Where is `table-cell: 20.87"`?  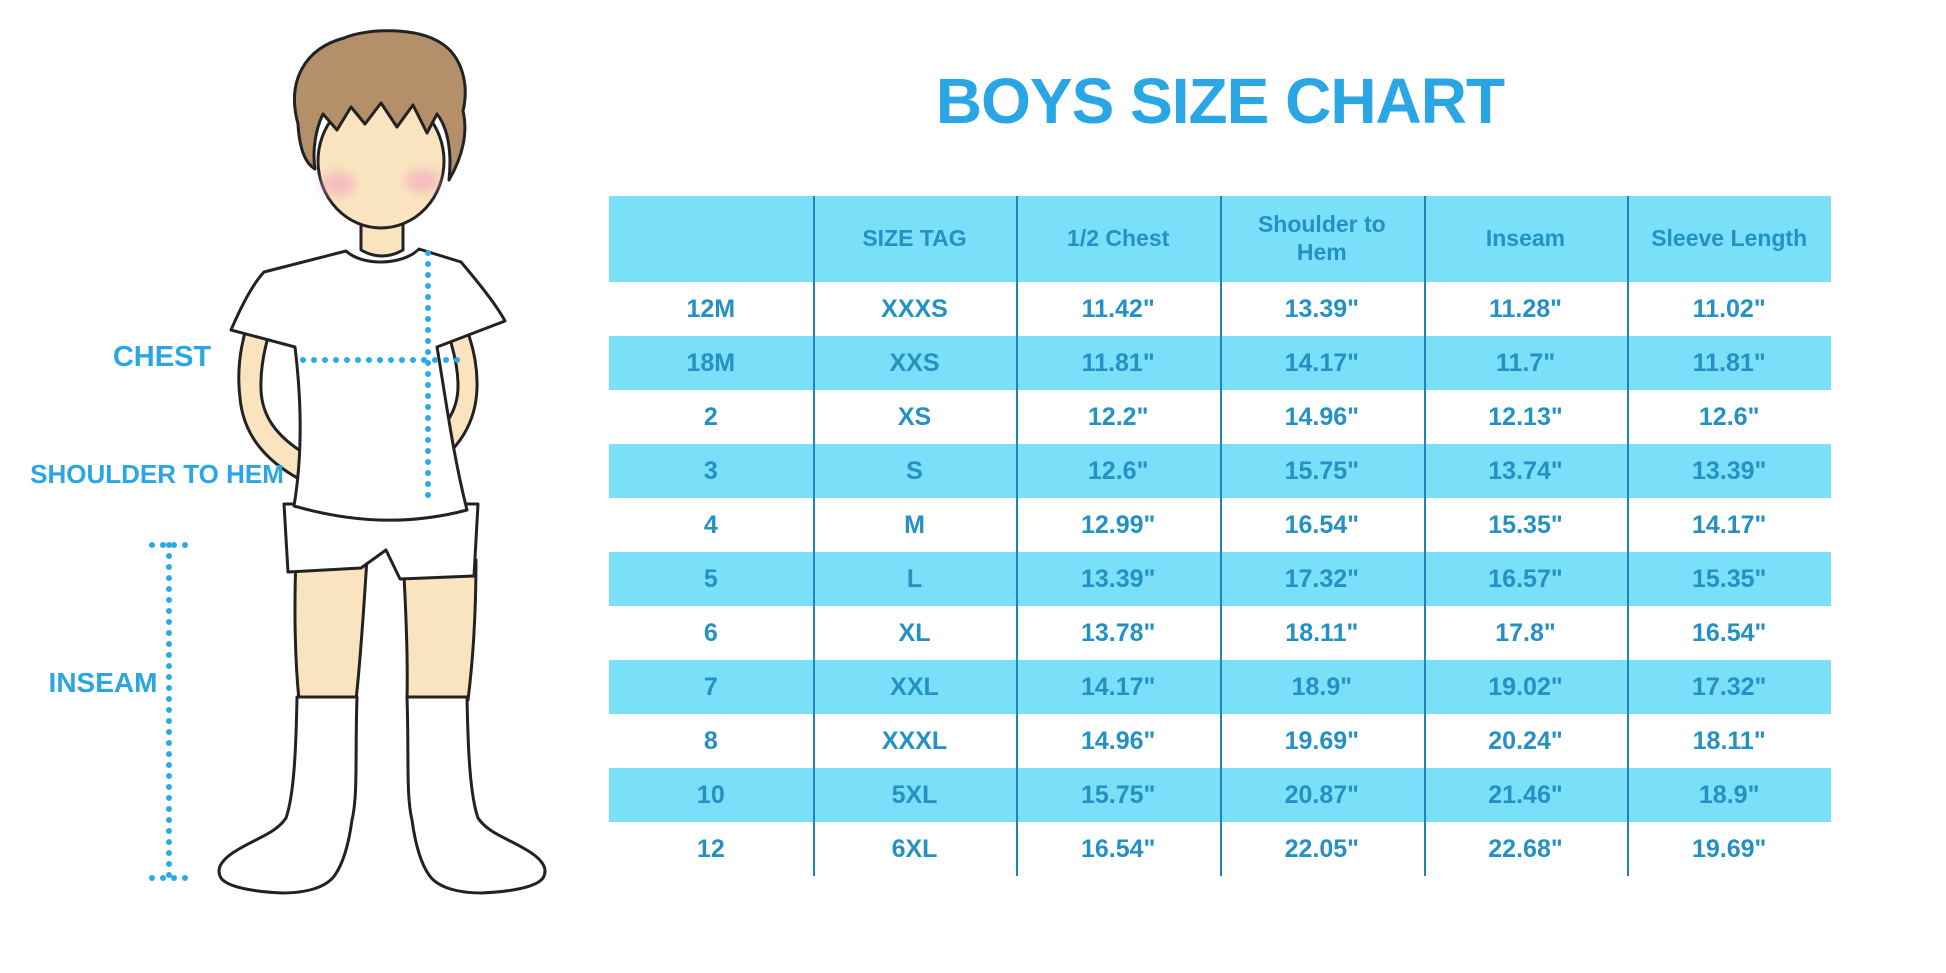 table-cell: 20.87" is located at coordinates (1322, 794).